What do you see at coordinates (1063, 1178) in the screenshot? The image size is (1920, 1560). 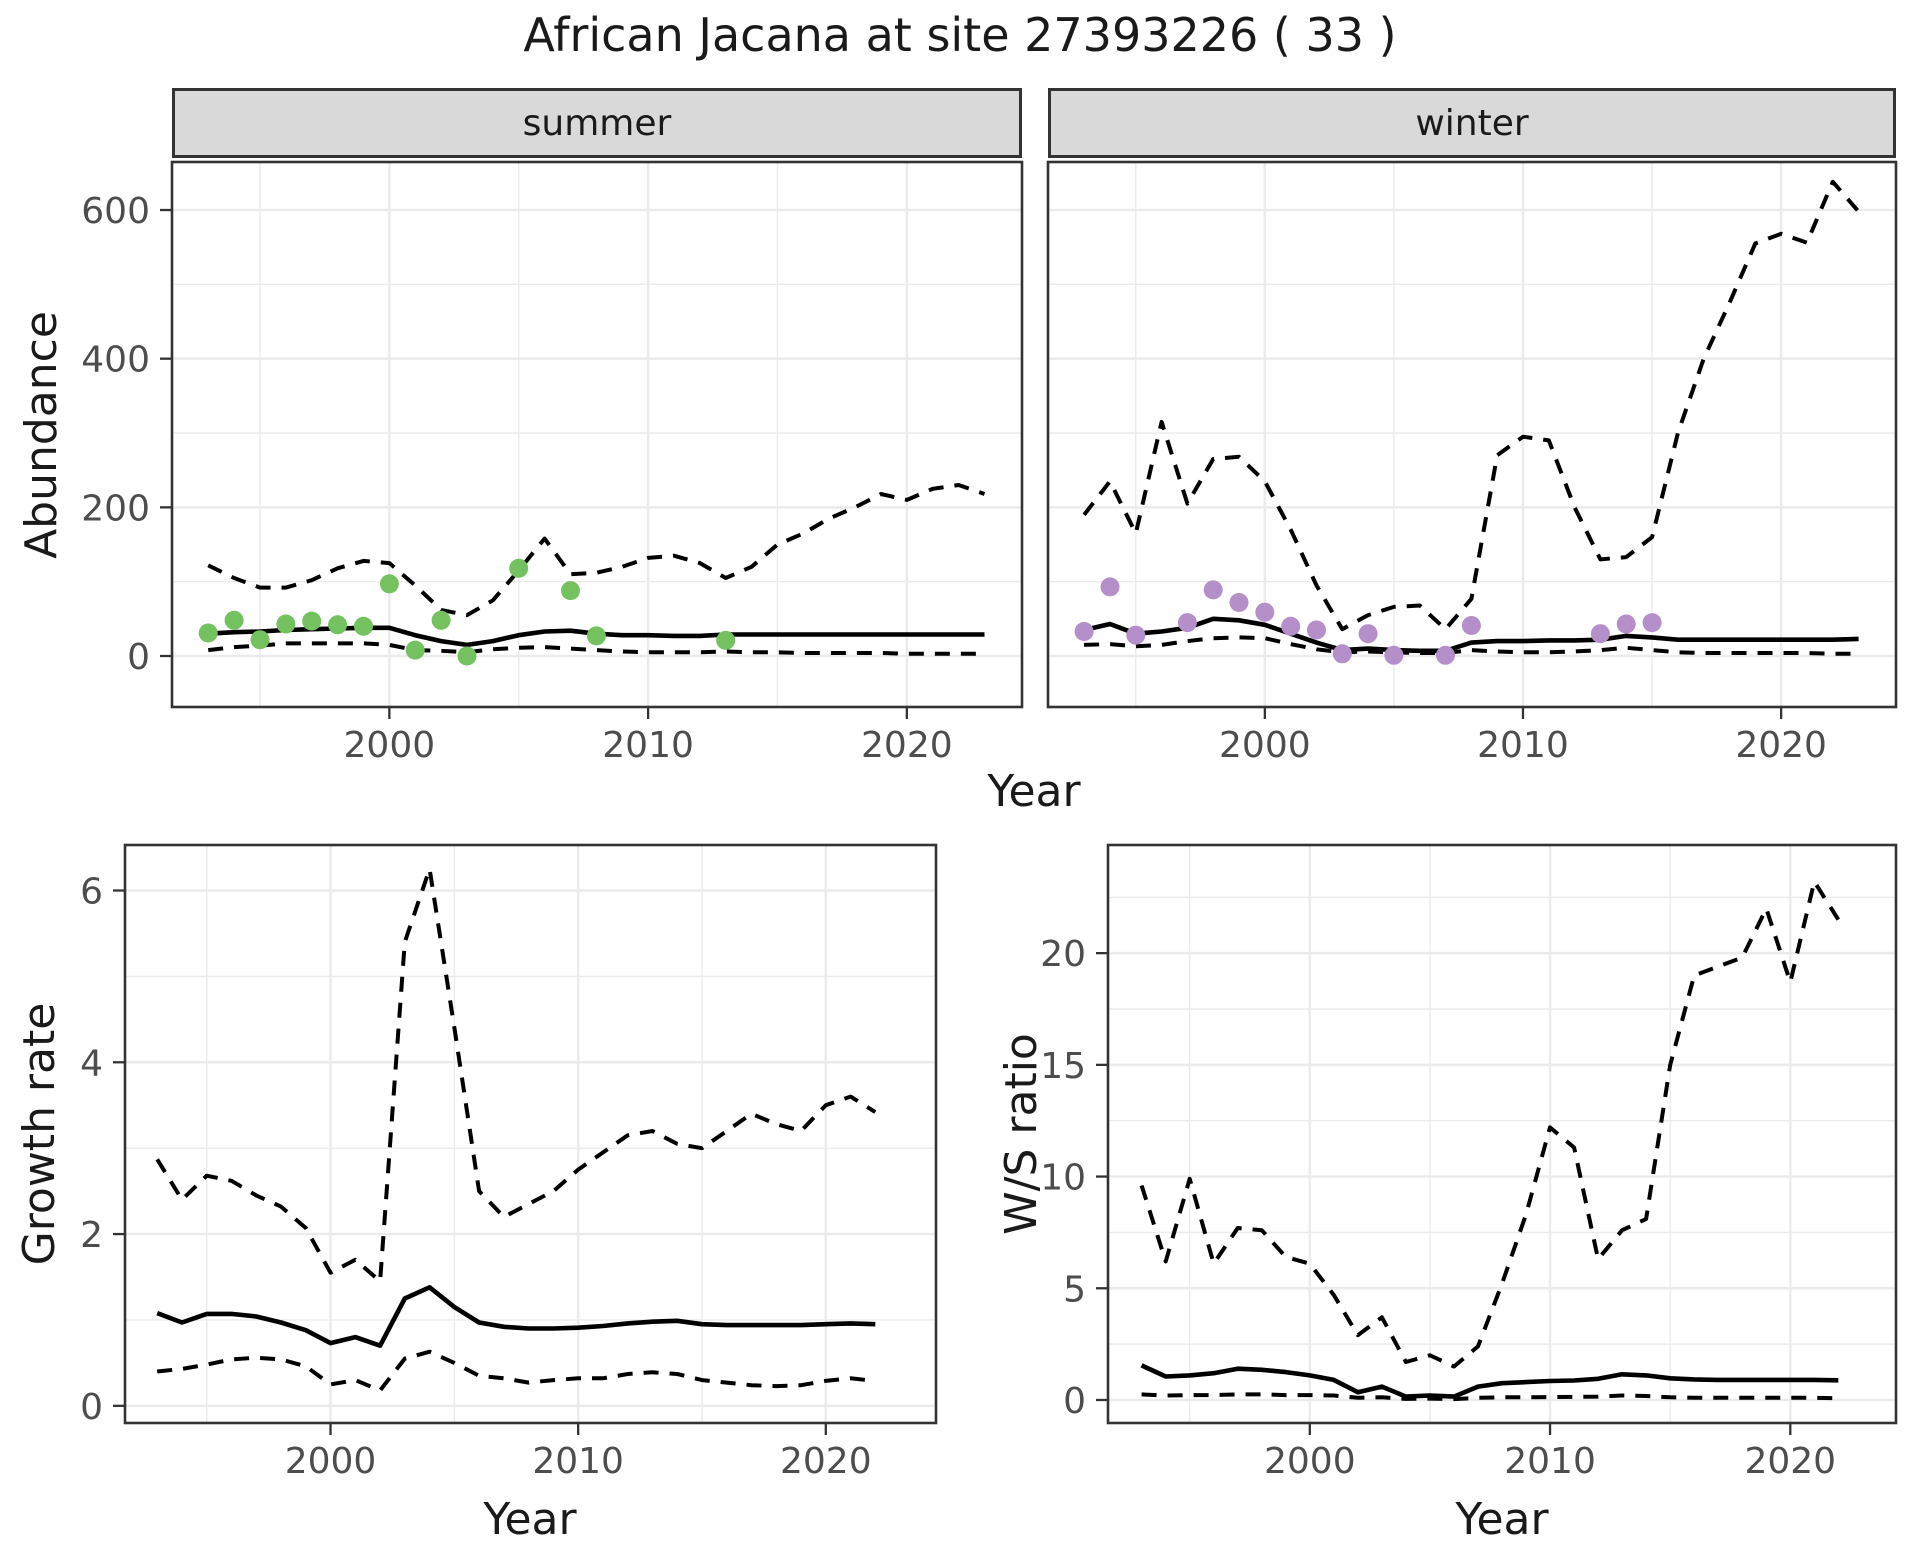 I see `y-tick-label: 10` at bounding box center [1063, 1178].